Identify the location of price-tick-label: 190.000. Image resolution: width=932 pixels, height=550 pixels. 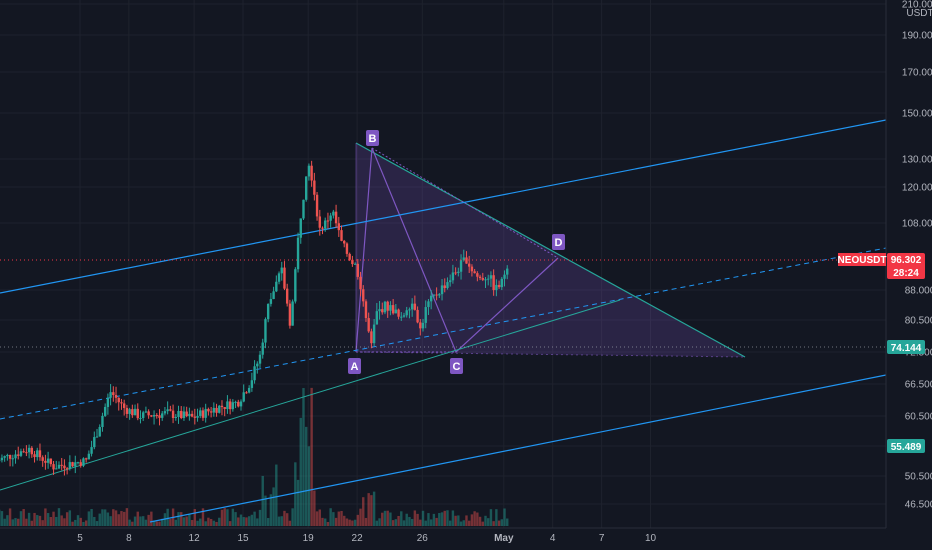
(917, 36).